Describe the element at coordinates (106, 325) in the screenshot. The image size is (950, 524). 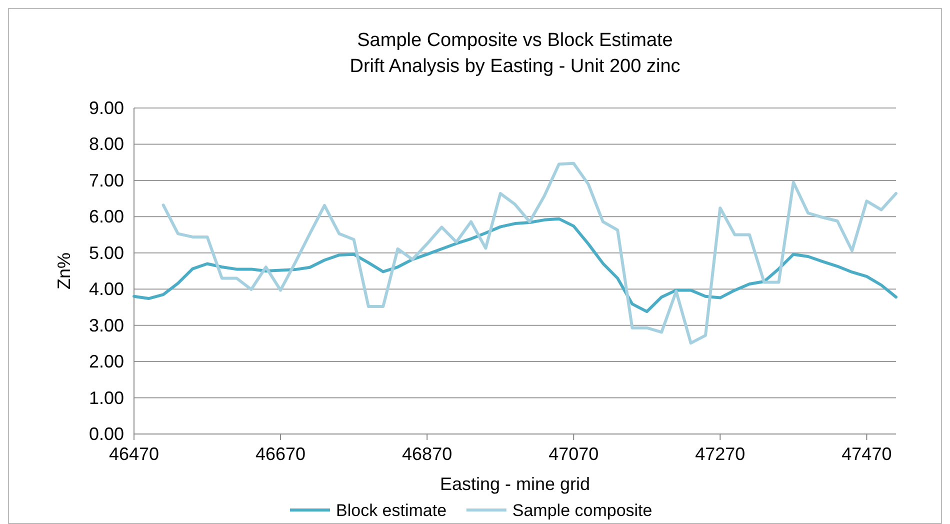
I see `y-tick-label: 3.00` at that location.